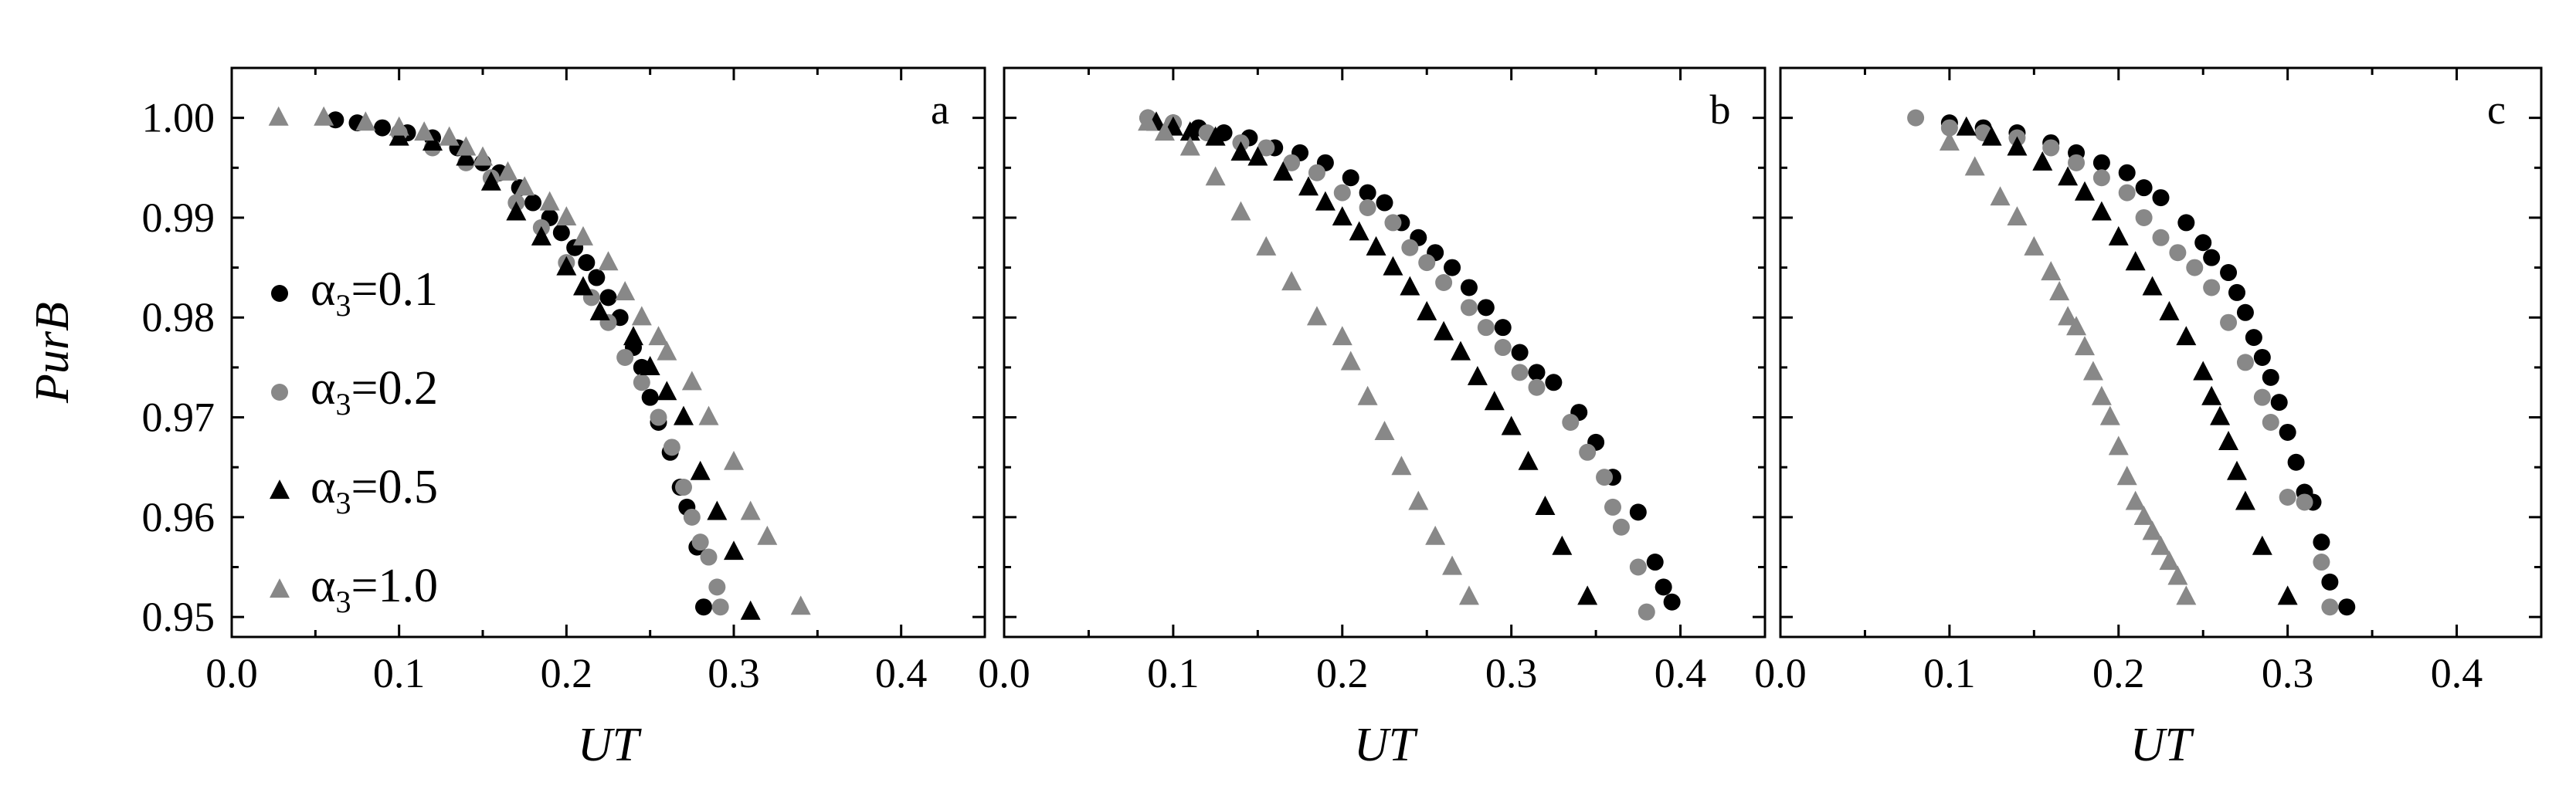  What do you see at coordinates (179, 118) in the screenshot?
I see `y-tick-label: 1.00` at bounding box center [179, 118].